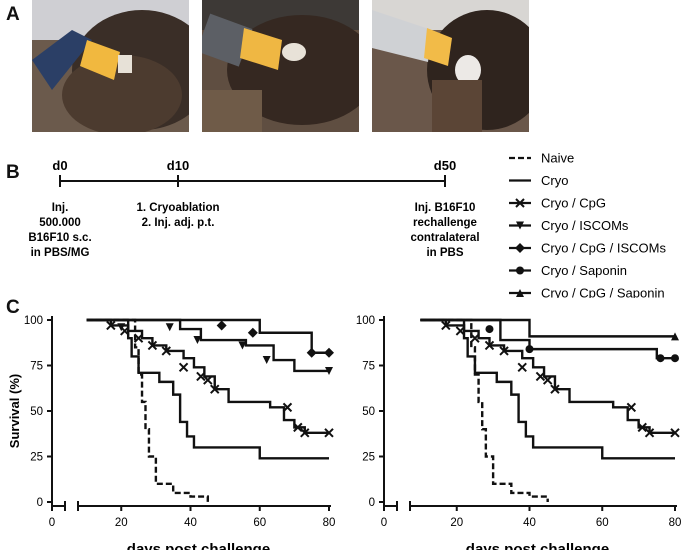 Image resolution: width=689 pixels, height=550 pixels. Describe the element at coordinates (445, 223) in the screenshot. I see `timeline-event-text: rechallenge` at that location.